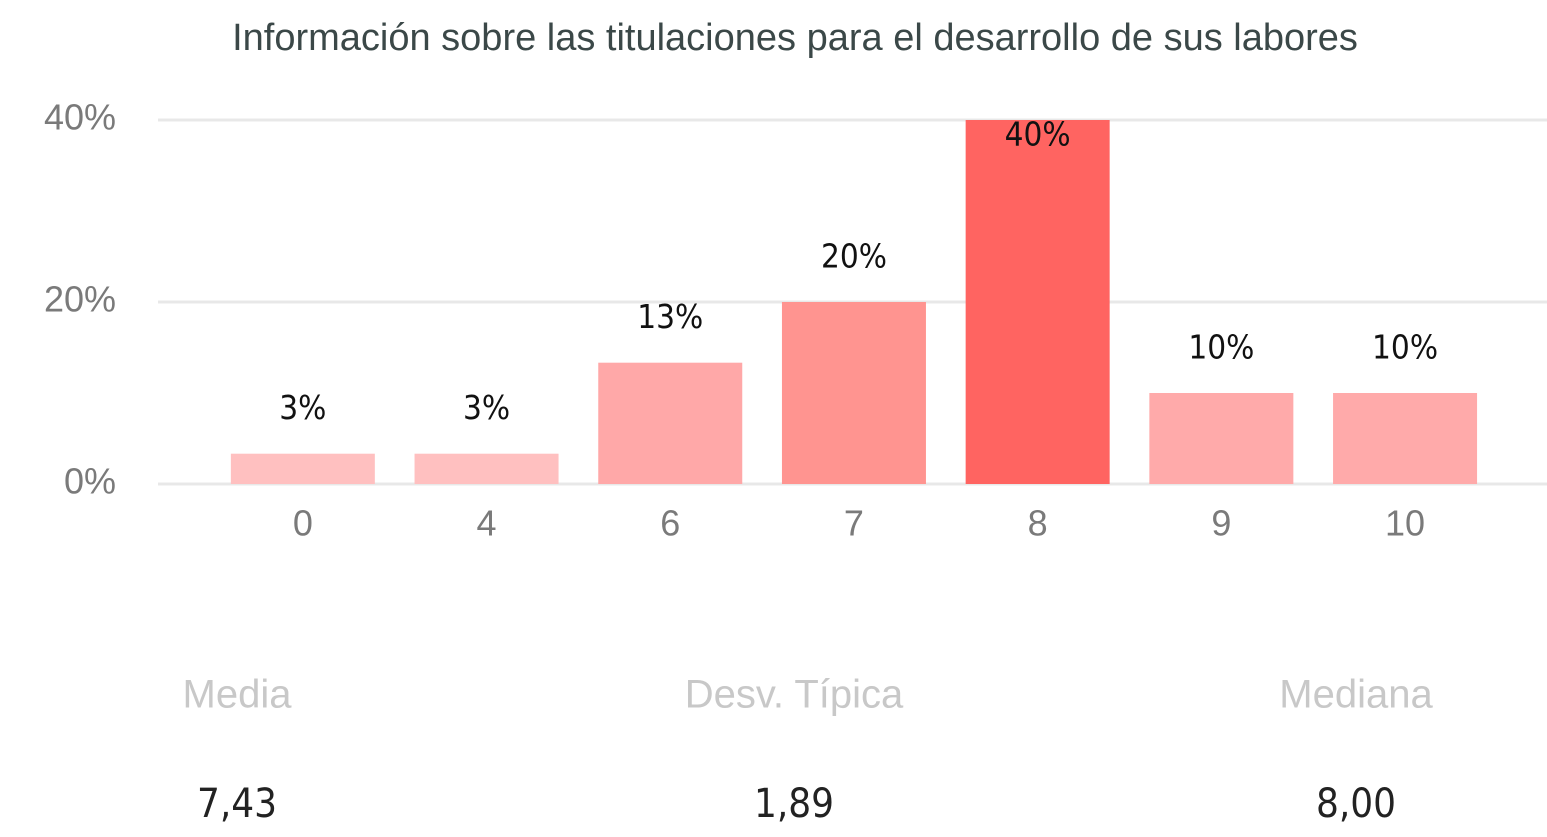 The height and width of the screenshot is (837, 1547). I want to click on x-tick-label: 4, so click(487, 523).